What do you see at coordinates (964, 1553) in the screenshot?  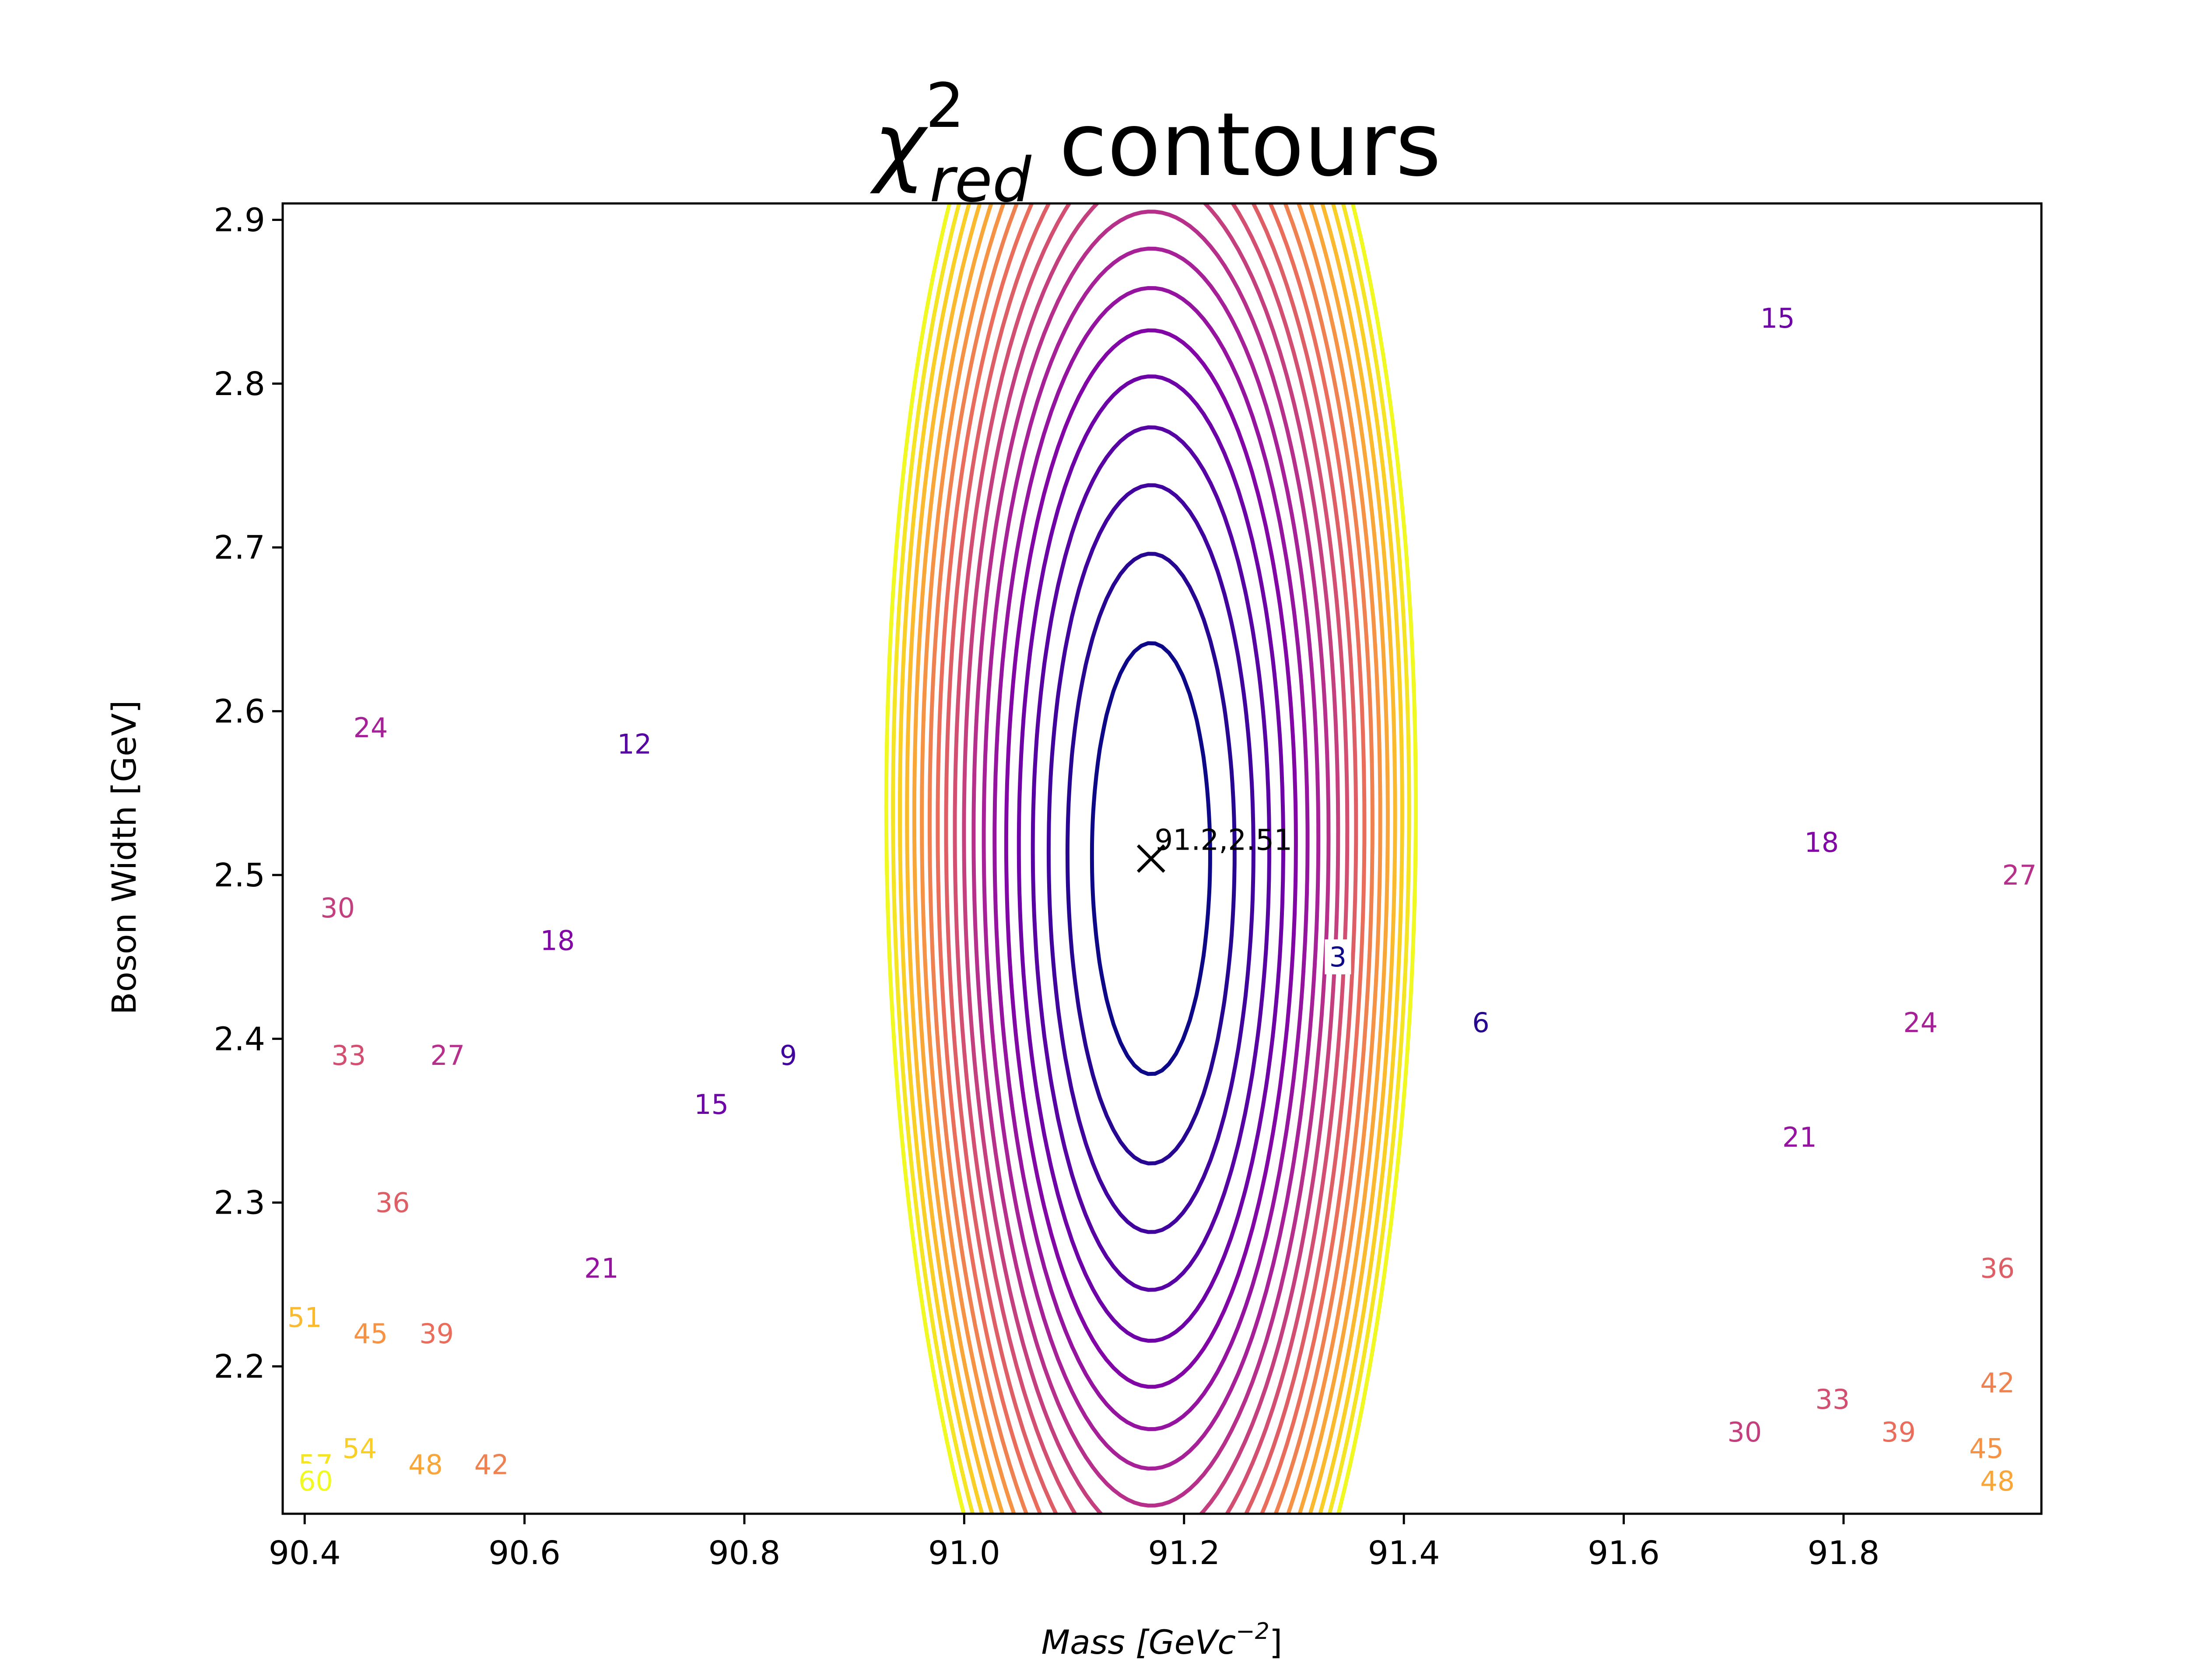 I see `x-tick-label: 91.0` at bounding box center [964, 1553].